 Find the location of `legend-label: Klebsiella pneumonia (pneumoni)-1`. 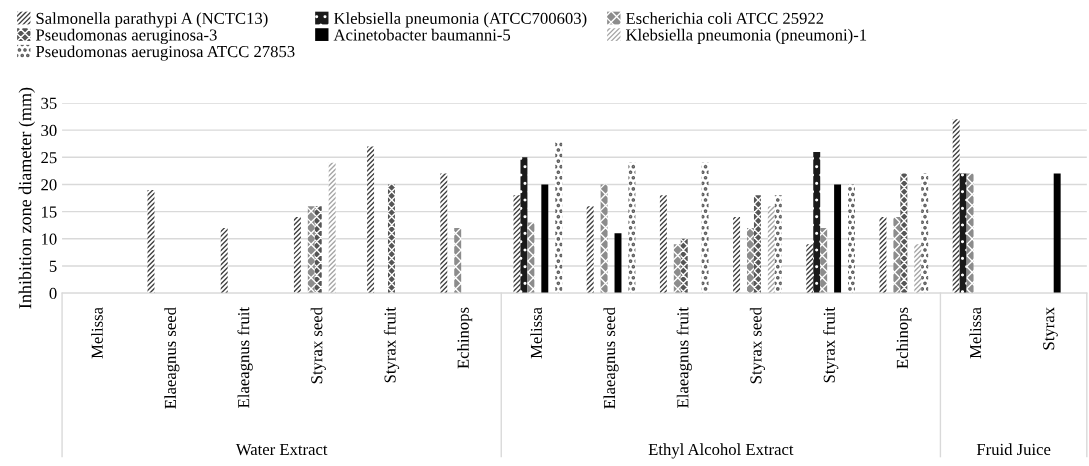

legend-label: Klebsiella pneumonia (pneumoni)-1 is located at coordinates (746, 36).